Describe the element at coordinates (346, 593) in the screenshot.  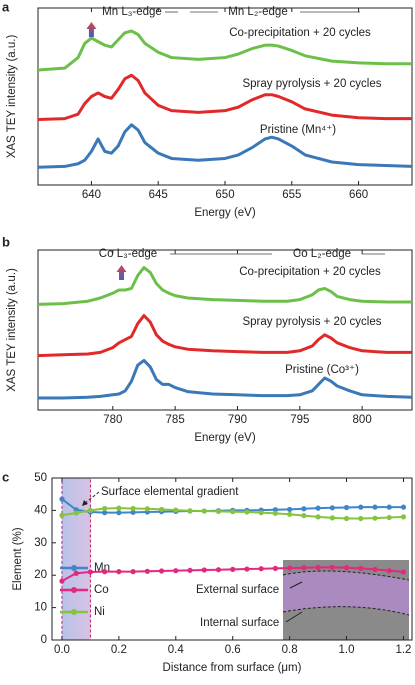
I see `inset-particle` at that location.